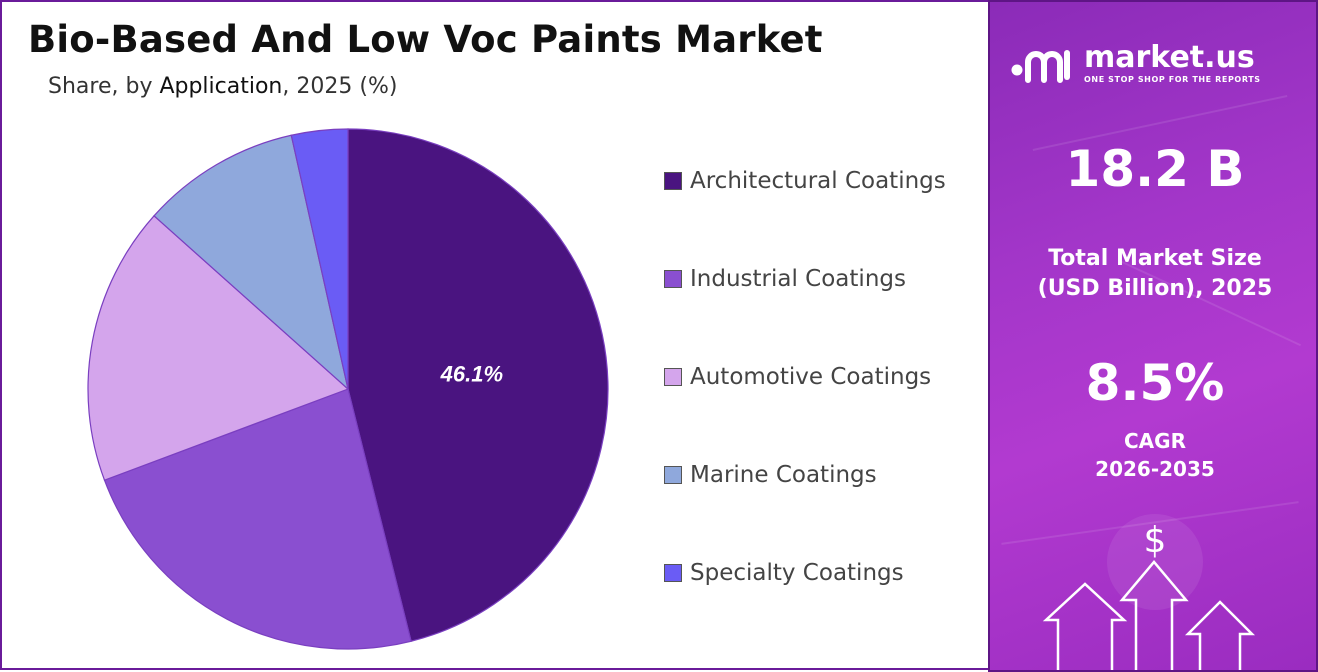  I want to click on legend-item: Industrial Coatings, so click(805, 279).